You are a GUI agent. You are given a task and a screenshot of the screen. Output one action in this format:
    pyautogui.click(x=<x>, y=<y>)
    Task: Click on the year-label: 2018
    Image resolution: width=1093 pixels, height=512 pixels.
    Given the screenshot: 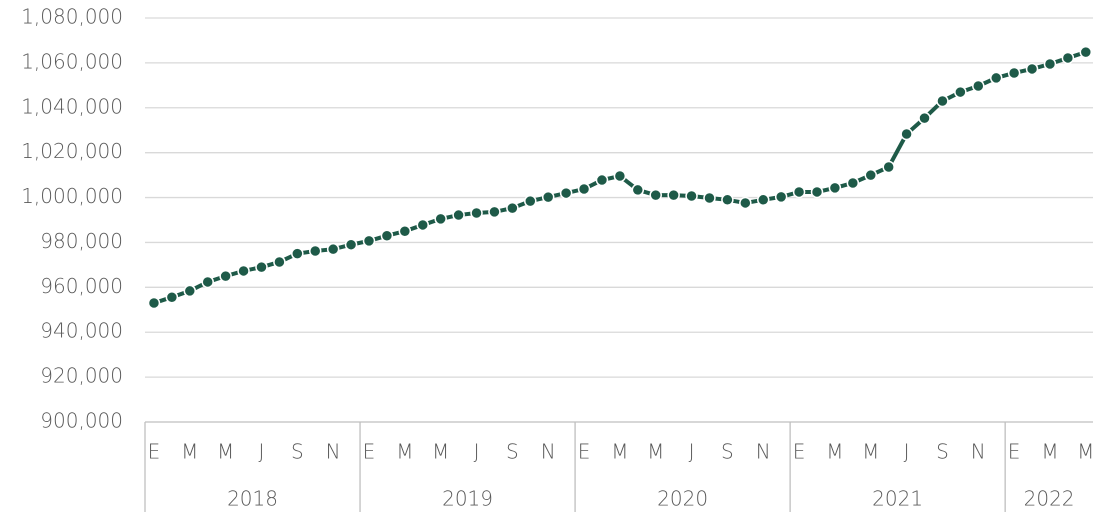 What is the action you would take?
    pyautogui.click(x=252, y=499)
    